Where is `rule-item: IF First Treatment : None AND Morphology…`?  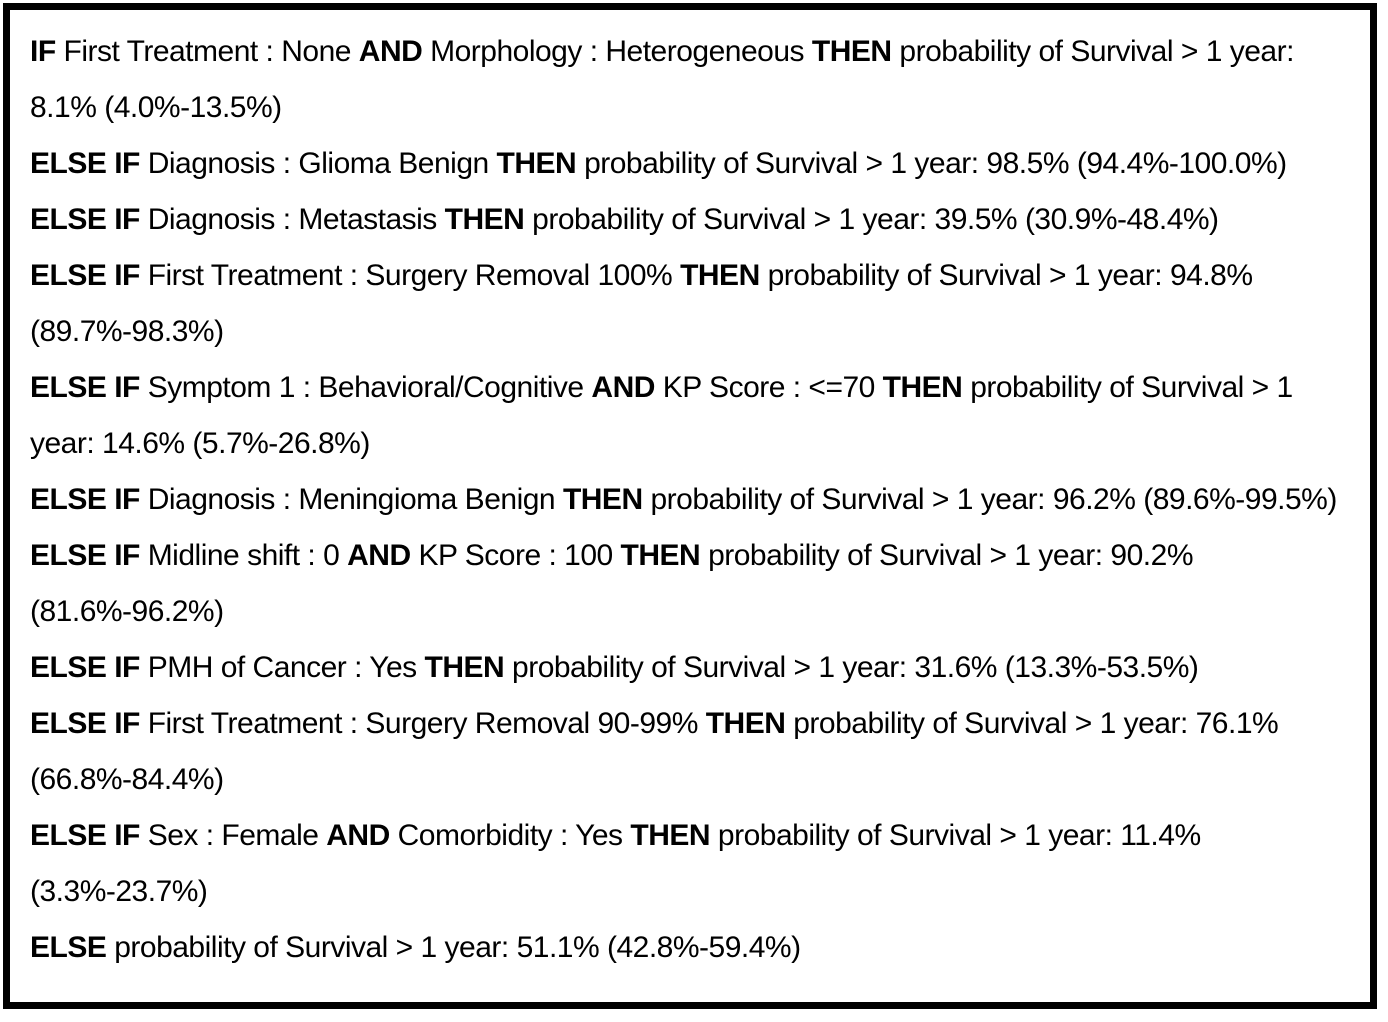 rule-item: IF First Treatment : None AND Morphology… is located at coordinates (662, 79).